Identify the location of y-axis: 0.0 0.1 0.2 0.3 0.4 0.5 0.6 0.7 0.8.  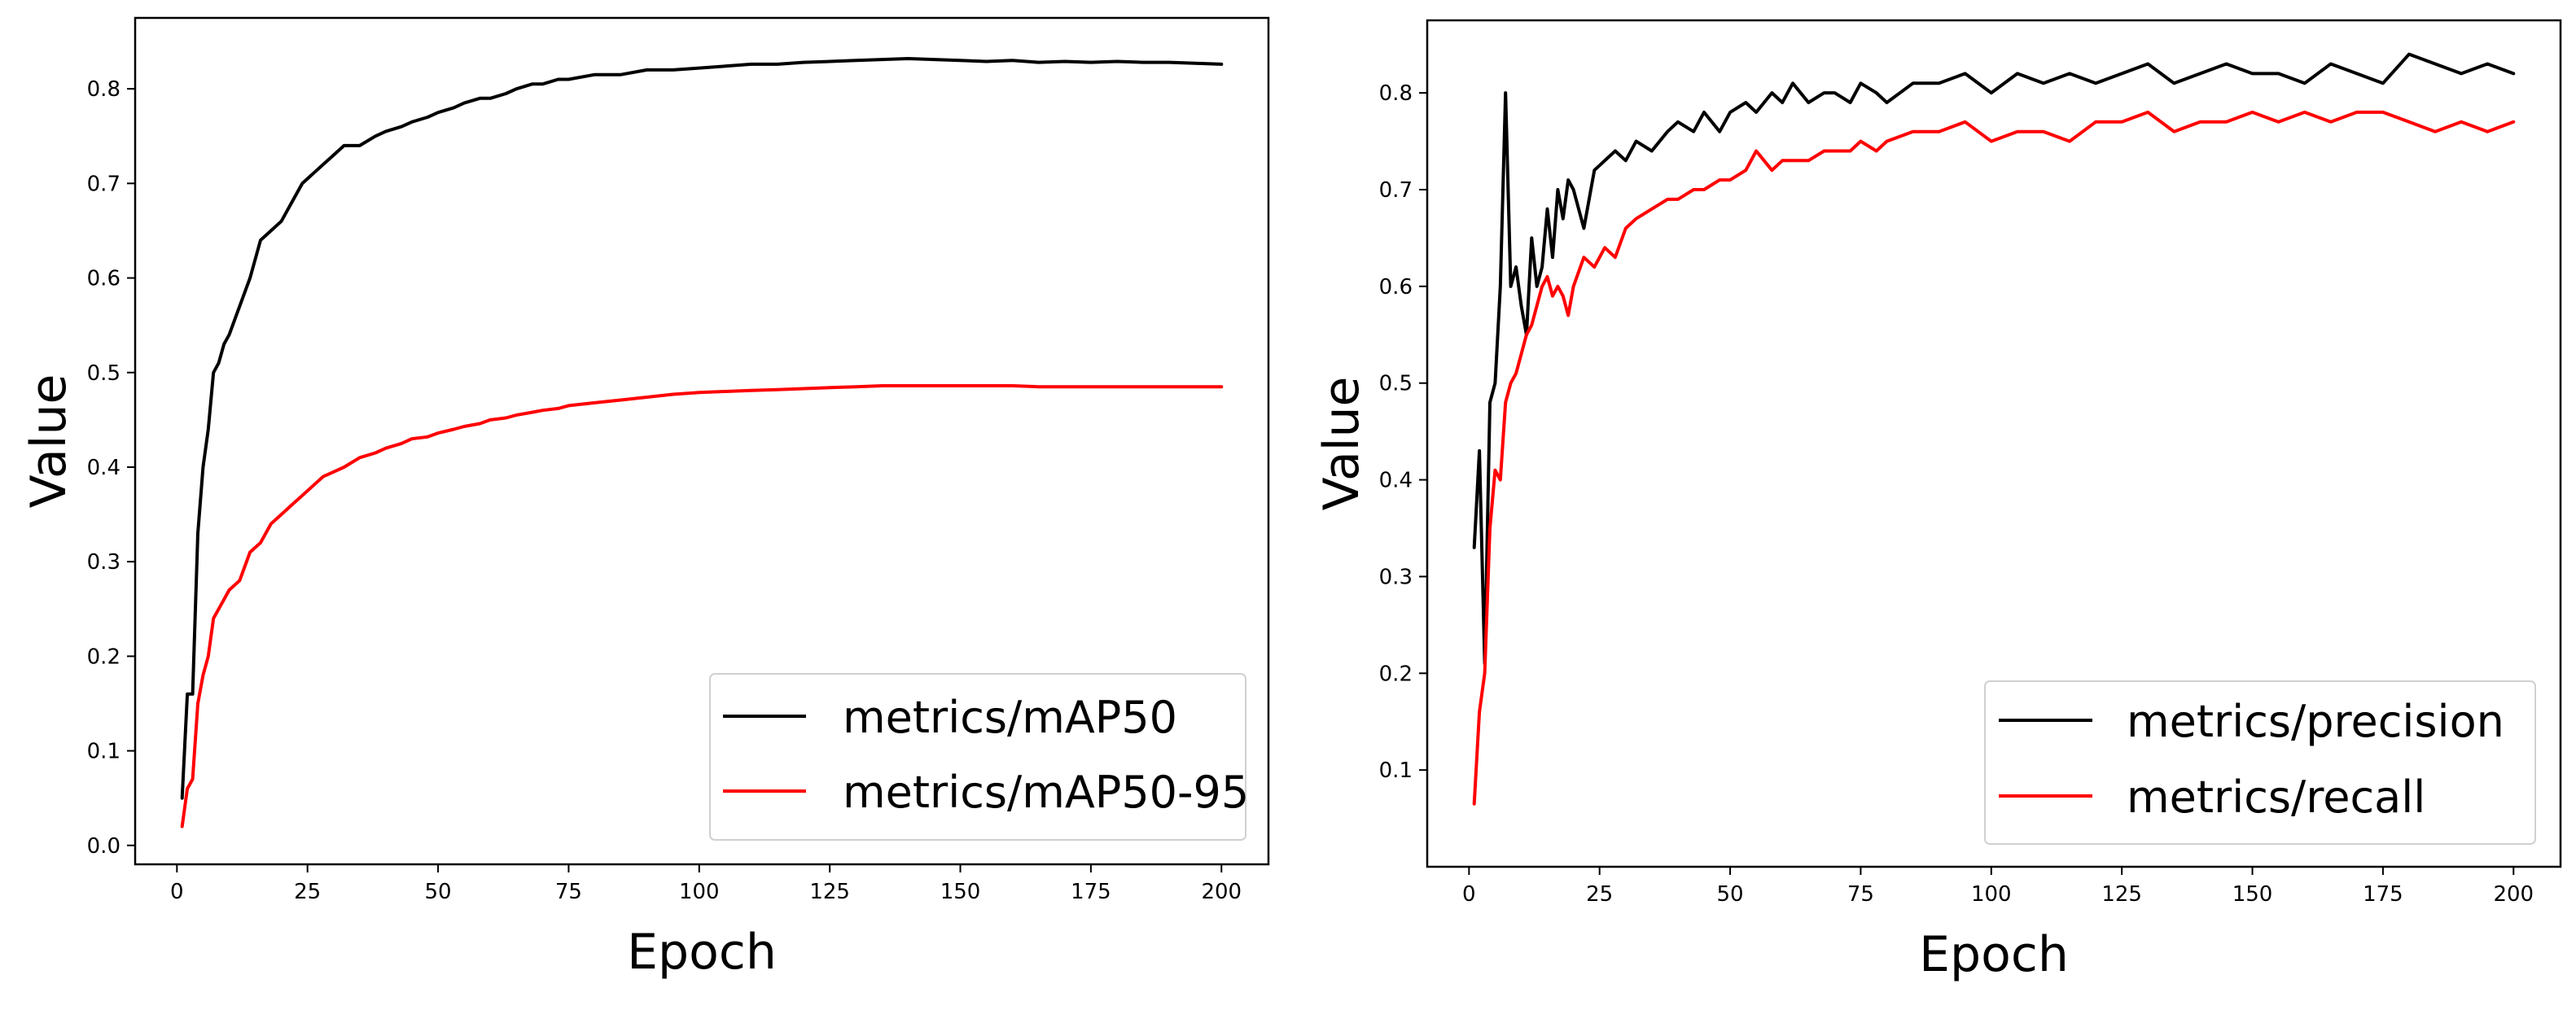
(111, 468).